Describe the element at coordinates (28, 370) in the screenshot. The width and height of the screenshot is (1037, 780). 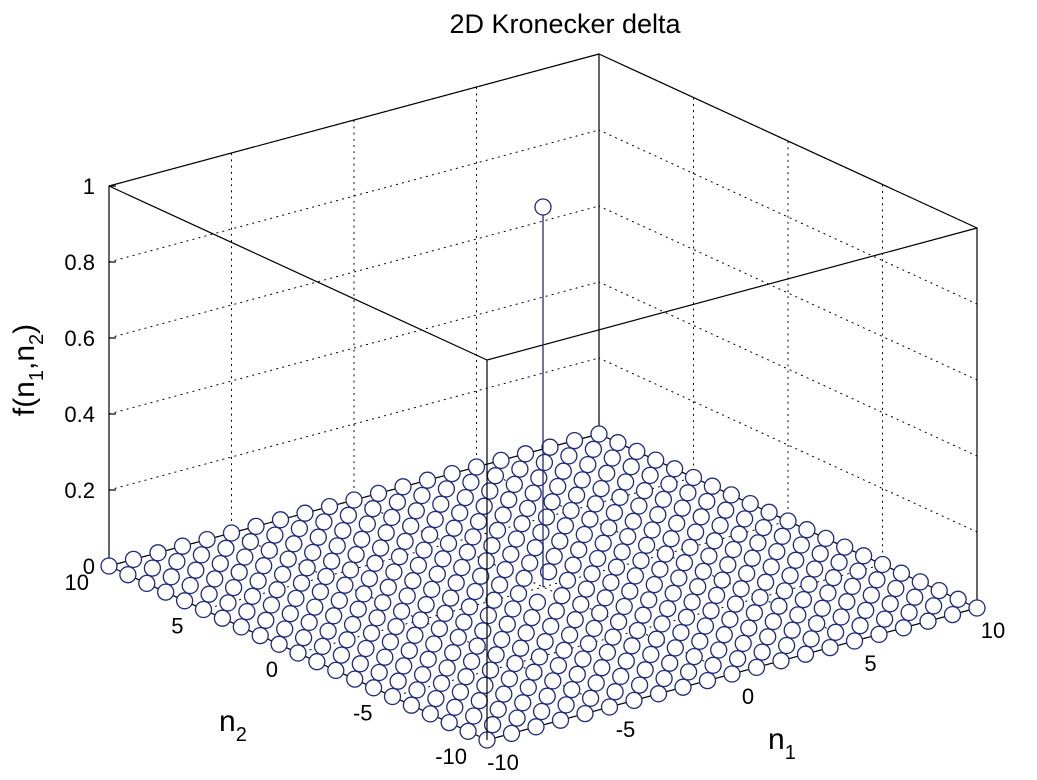
I see `z-axis-label: f(n1,n2)` at that location.